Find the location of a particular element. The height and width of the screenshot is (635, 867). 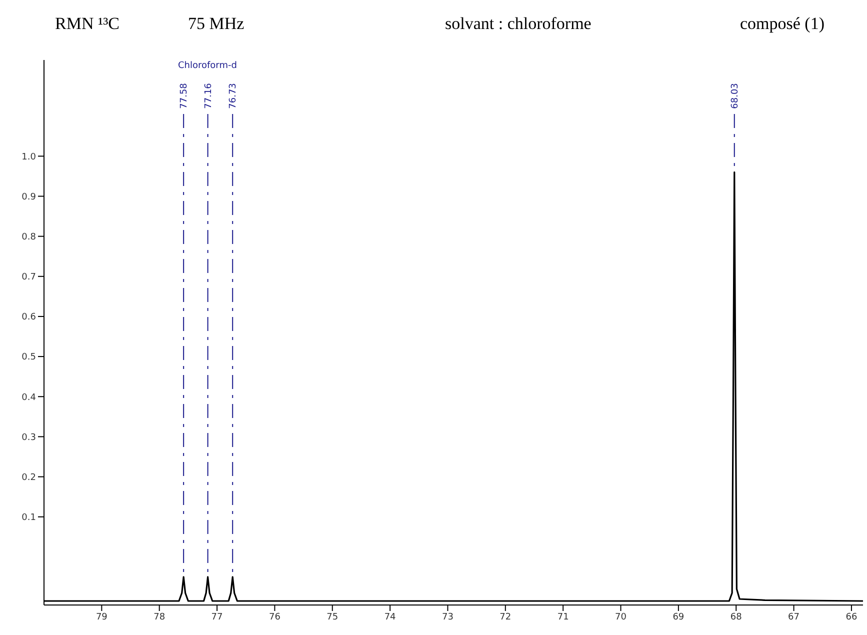

x-tick-label: 72 is located at coordinates (506, 617).